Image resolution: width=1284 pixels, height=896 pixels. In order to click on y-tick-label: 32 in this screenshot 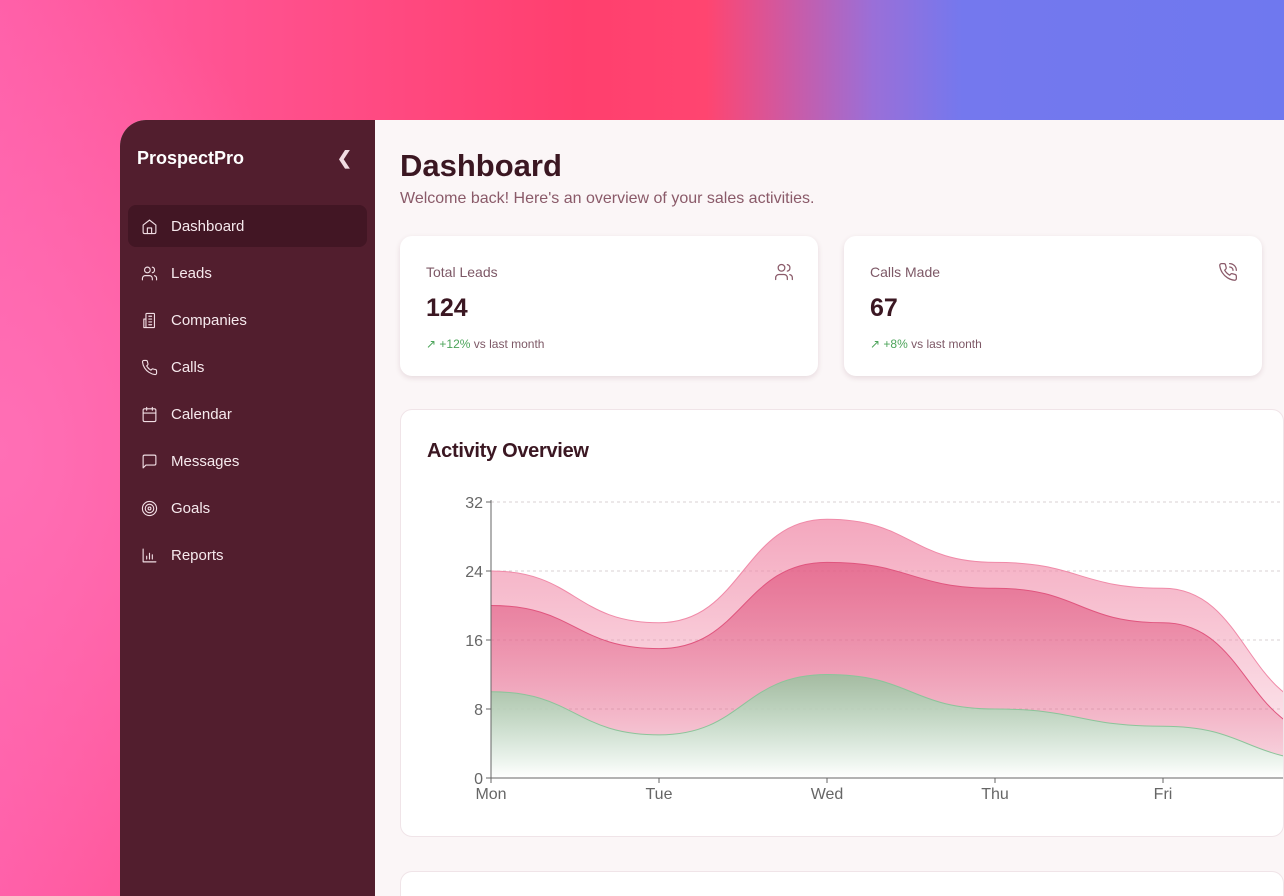, I will do `click(474, 503)`.